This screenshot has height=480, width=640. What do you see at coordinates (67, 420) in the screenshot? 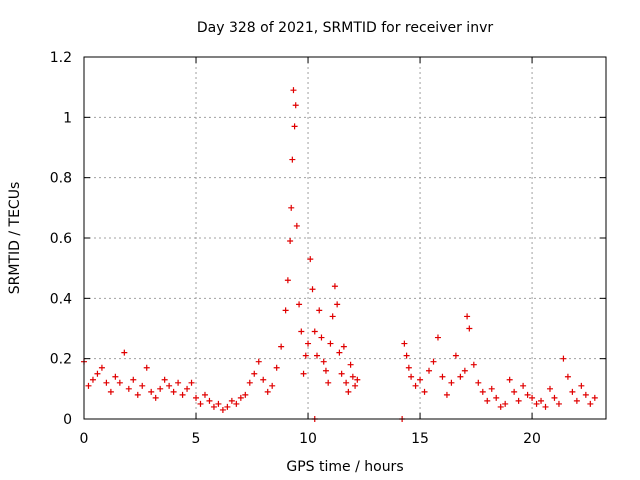
I see `y-tick-label: 0` at bounding box center [67, 420].